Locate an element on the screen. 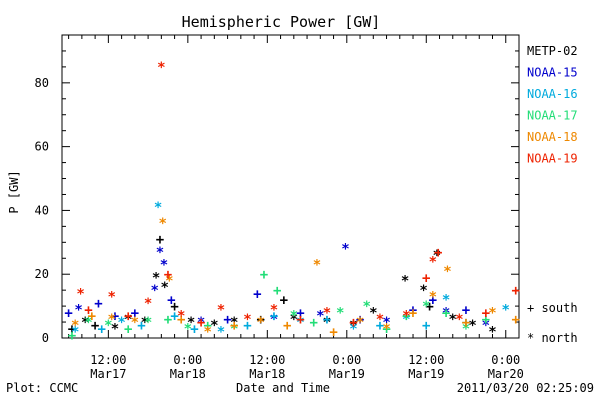  legend-item-noaa-16: NOAA-16 is located at coordinates (552, 94).